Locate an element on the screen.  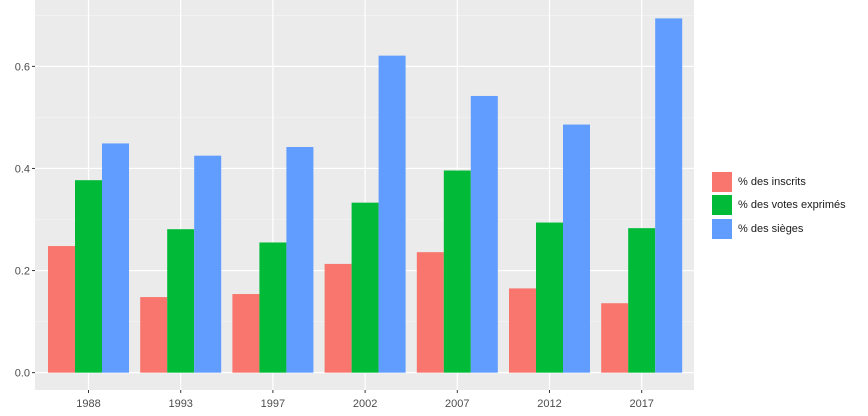
x-tick-label-3: 2002 is located at coordinates (365, 404).